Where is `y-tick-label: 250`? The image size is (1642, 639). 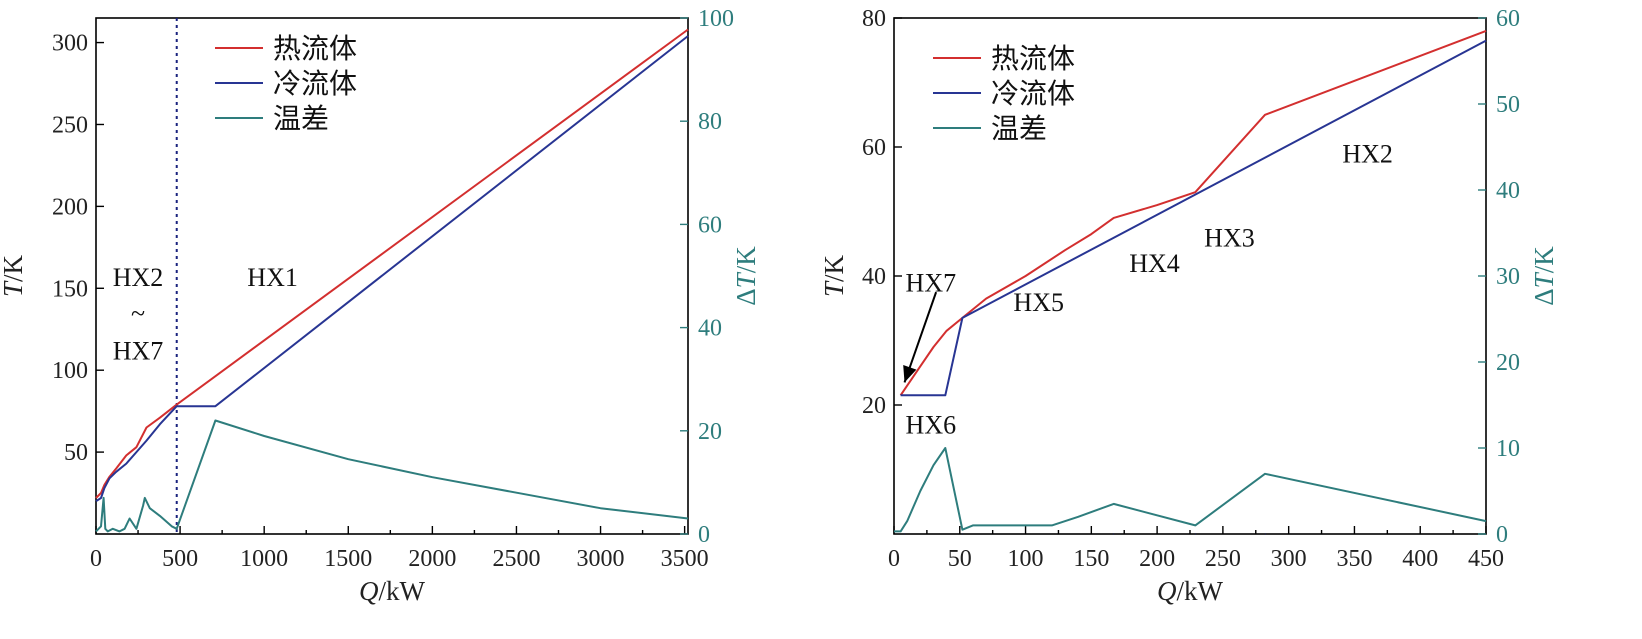 y-tick-label: 250 is located at coordinates (70, 125).